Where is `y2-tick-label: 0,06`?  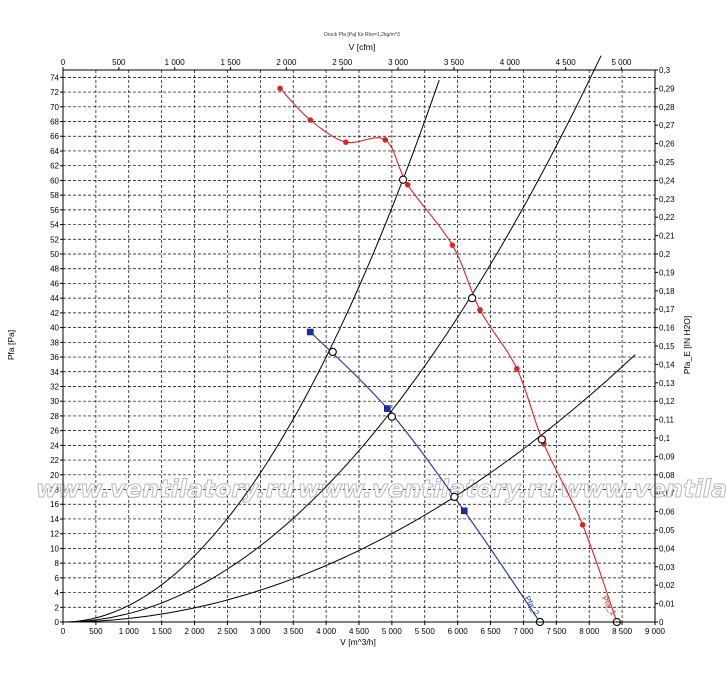 y2-tick-label: 0,06 is located at coordinates (667, 512).